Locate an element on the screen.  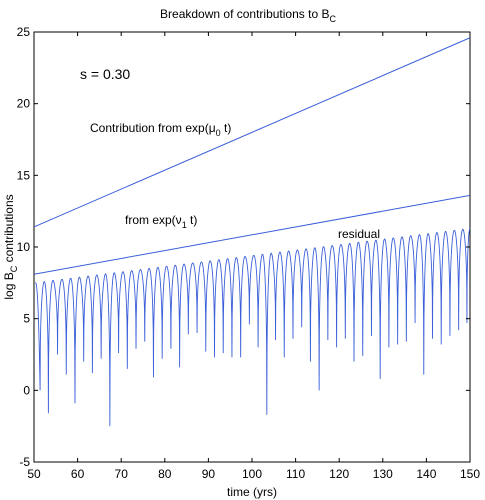
annotation-nu1: from exp(ν1 t) is located at coordinates (161, 221).